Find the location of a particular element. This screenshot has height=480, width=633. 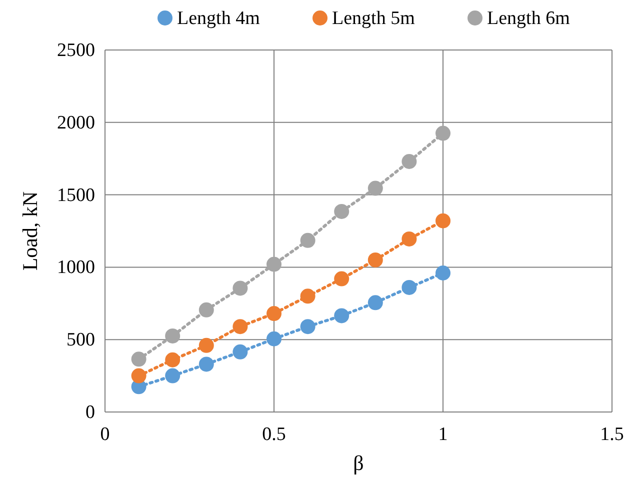

y-tick-label: 1000 is located at coordinates (76, 267).